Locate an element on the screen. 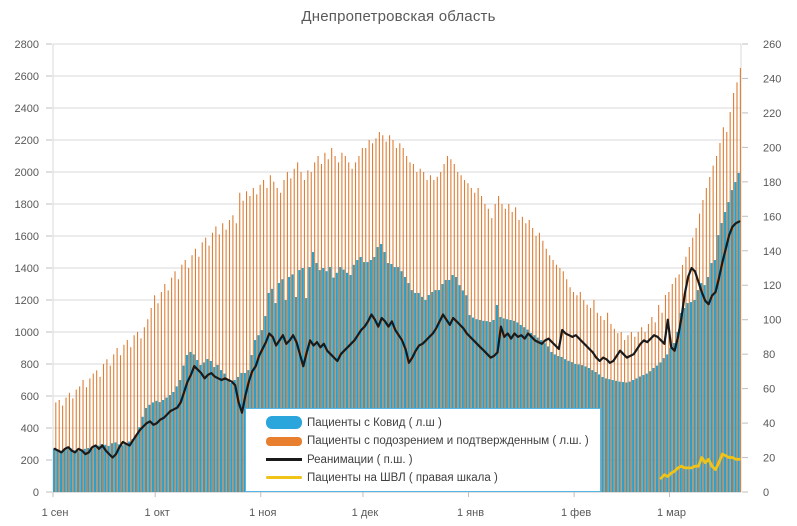 The width and height of the screenshot is (797, 526). left-axis-tick-label: 2000 is located at coordinates (27, 173).